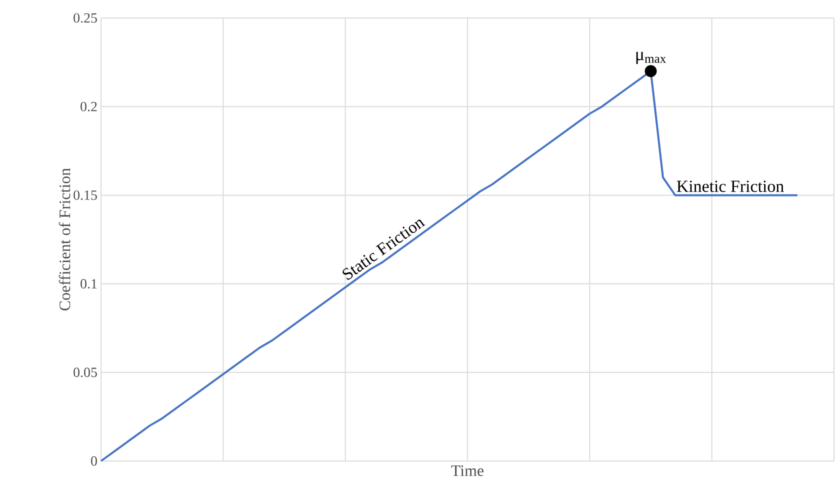  What do you see at coordinates (94, 461) in the screenshot?
I see `y-tick-label: 0` at bounding box center [94, 461].